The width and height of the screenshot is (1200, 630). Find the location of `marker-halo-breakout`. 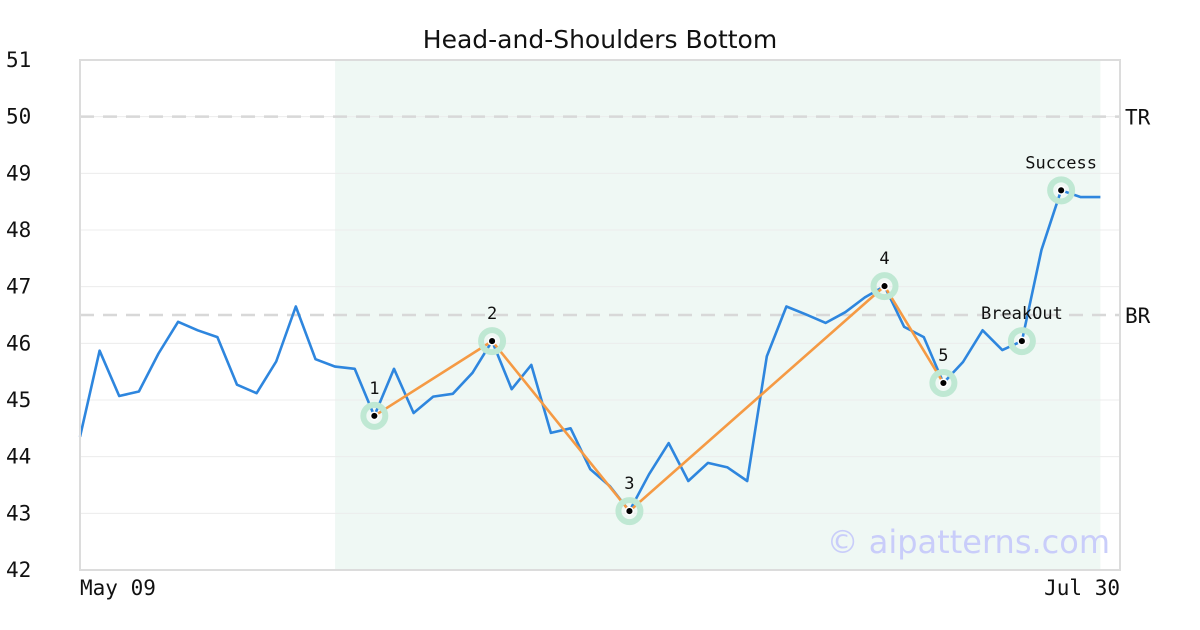

marker-halo-breakout is located at coordinates (1021, 341).